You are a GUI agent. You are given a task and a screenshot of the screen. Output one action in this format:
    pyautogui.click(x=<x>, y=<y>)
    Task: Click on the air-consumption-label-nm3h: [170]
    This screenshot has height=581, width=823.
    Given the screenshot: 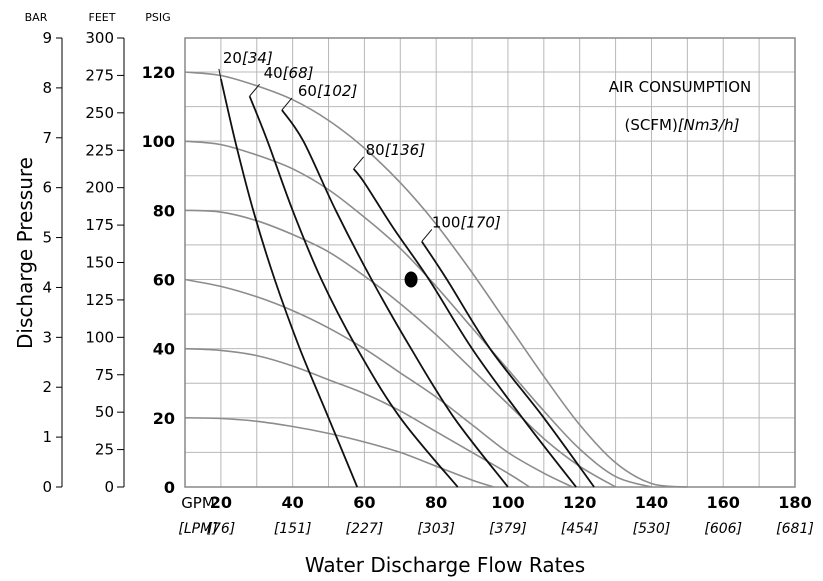 What is the action you would take?
    pyautogui.click(x=480, y=222)
    